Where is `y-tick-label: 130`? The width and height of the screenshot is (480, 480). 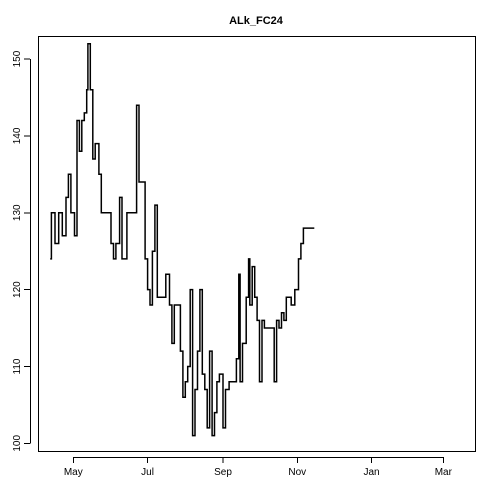 y-tick-label: 130 is located at coordinates (17, 212).